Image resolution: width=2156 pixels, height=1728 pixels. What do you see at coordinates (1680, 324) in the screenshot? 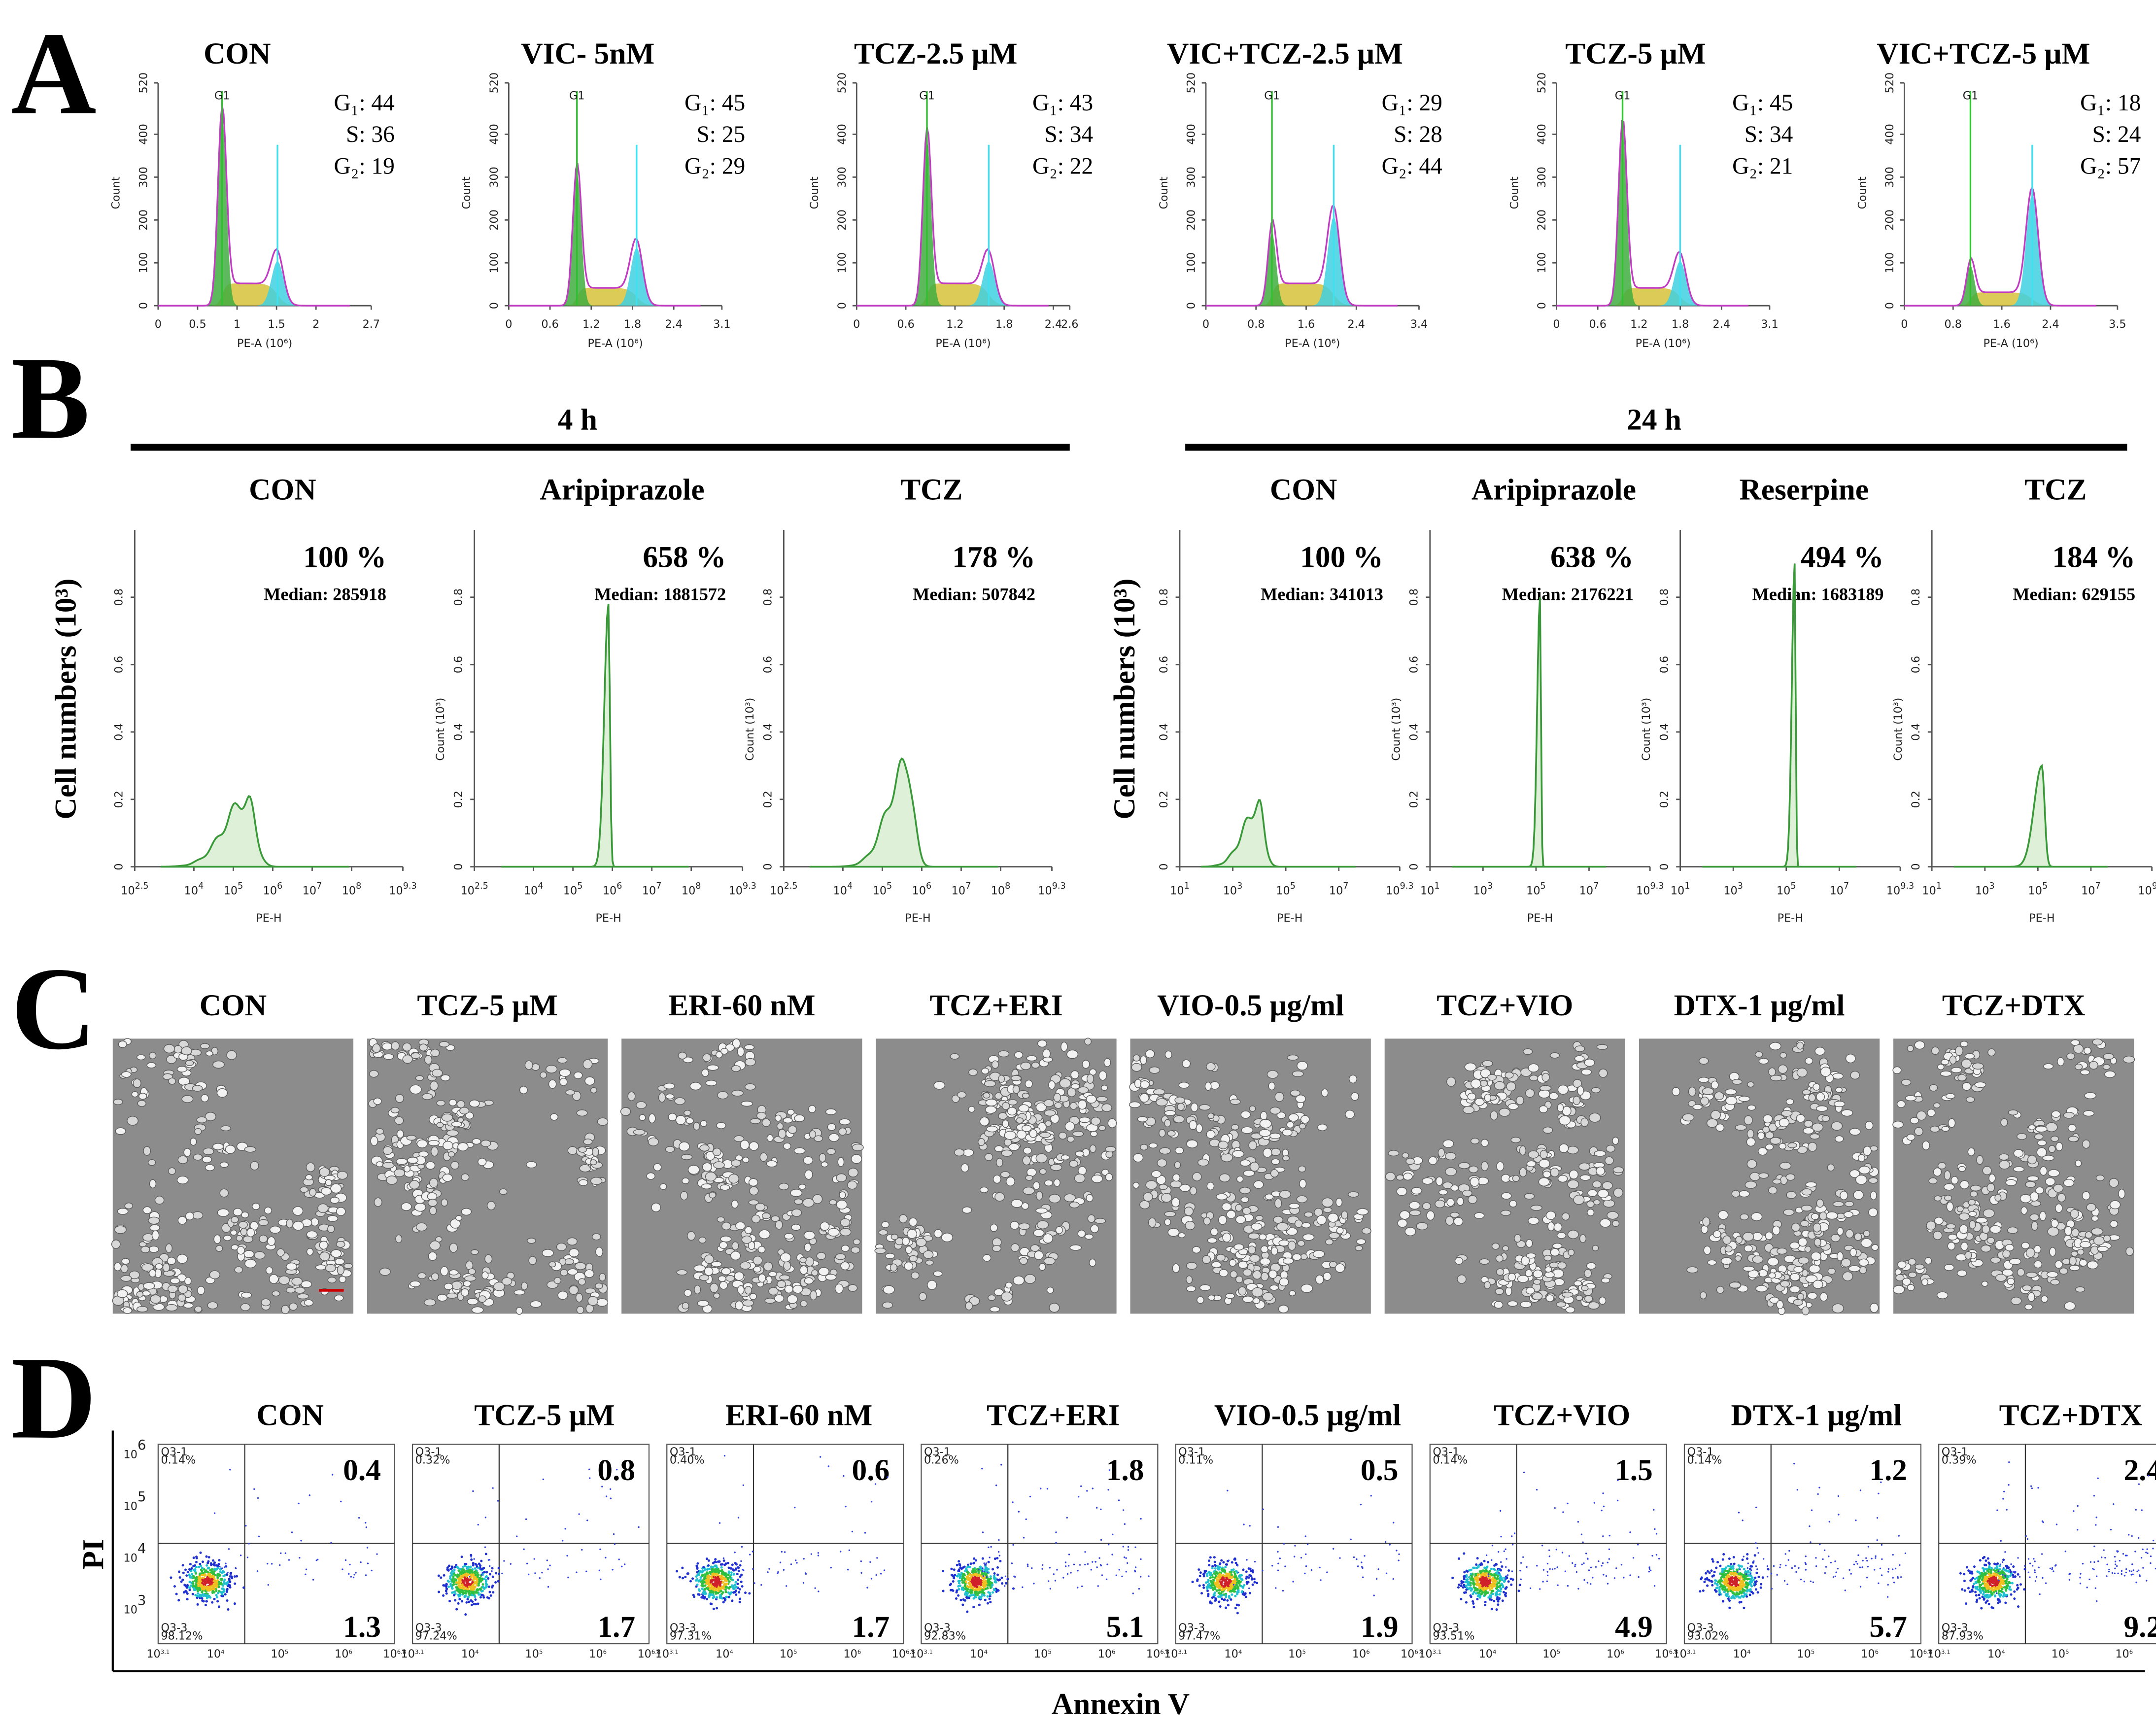
I see `x-tick-label: 1.8` at bounding box center [1680, 324].